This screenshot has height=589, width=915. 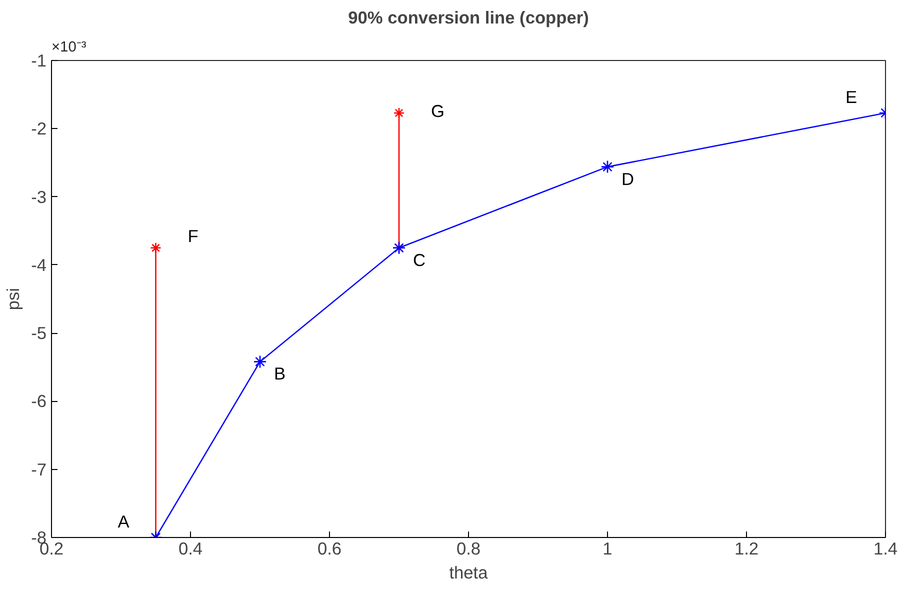 What do you see at coordinates (329, 548) in the screenshot?
I see `x-tick-label: 0.6` at bounding box center [329, 548].